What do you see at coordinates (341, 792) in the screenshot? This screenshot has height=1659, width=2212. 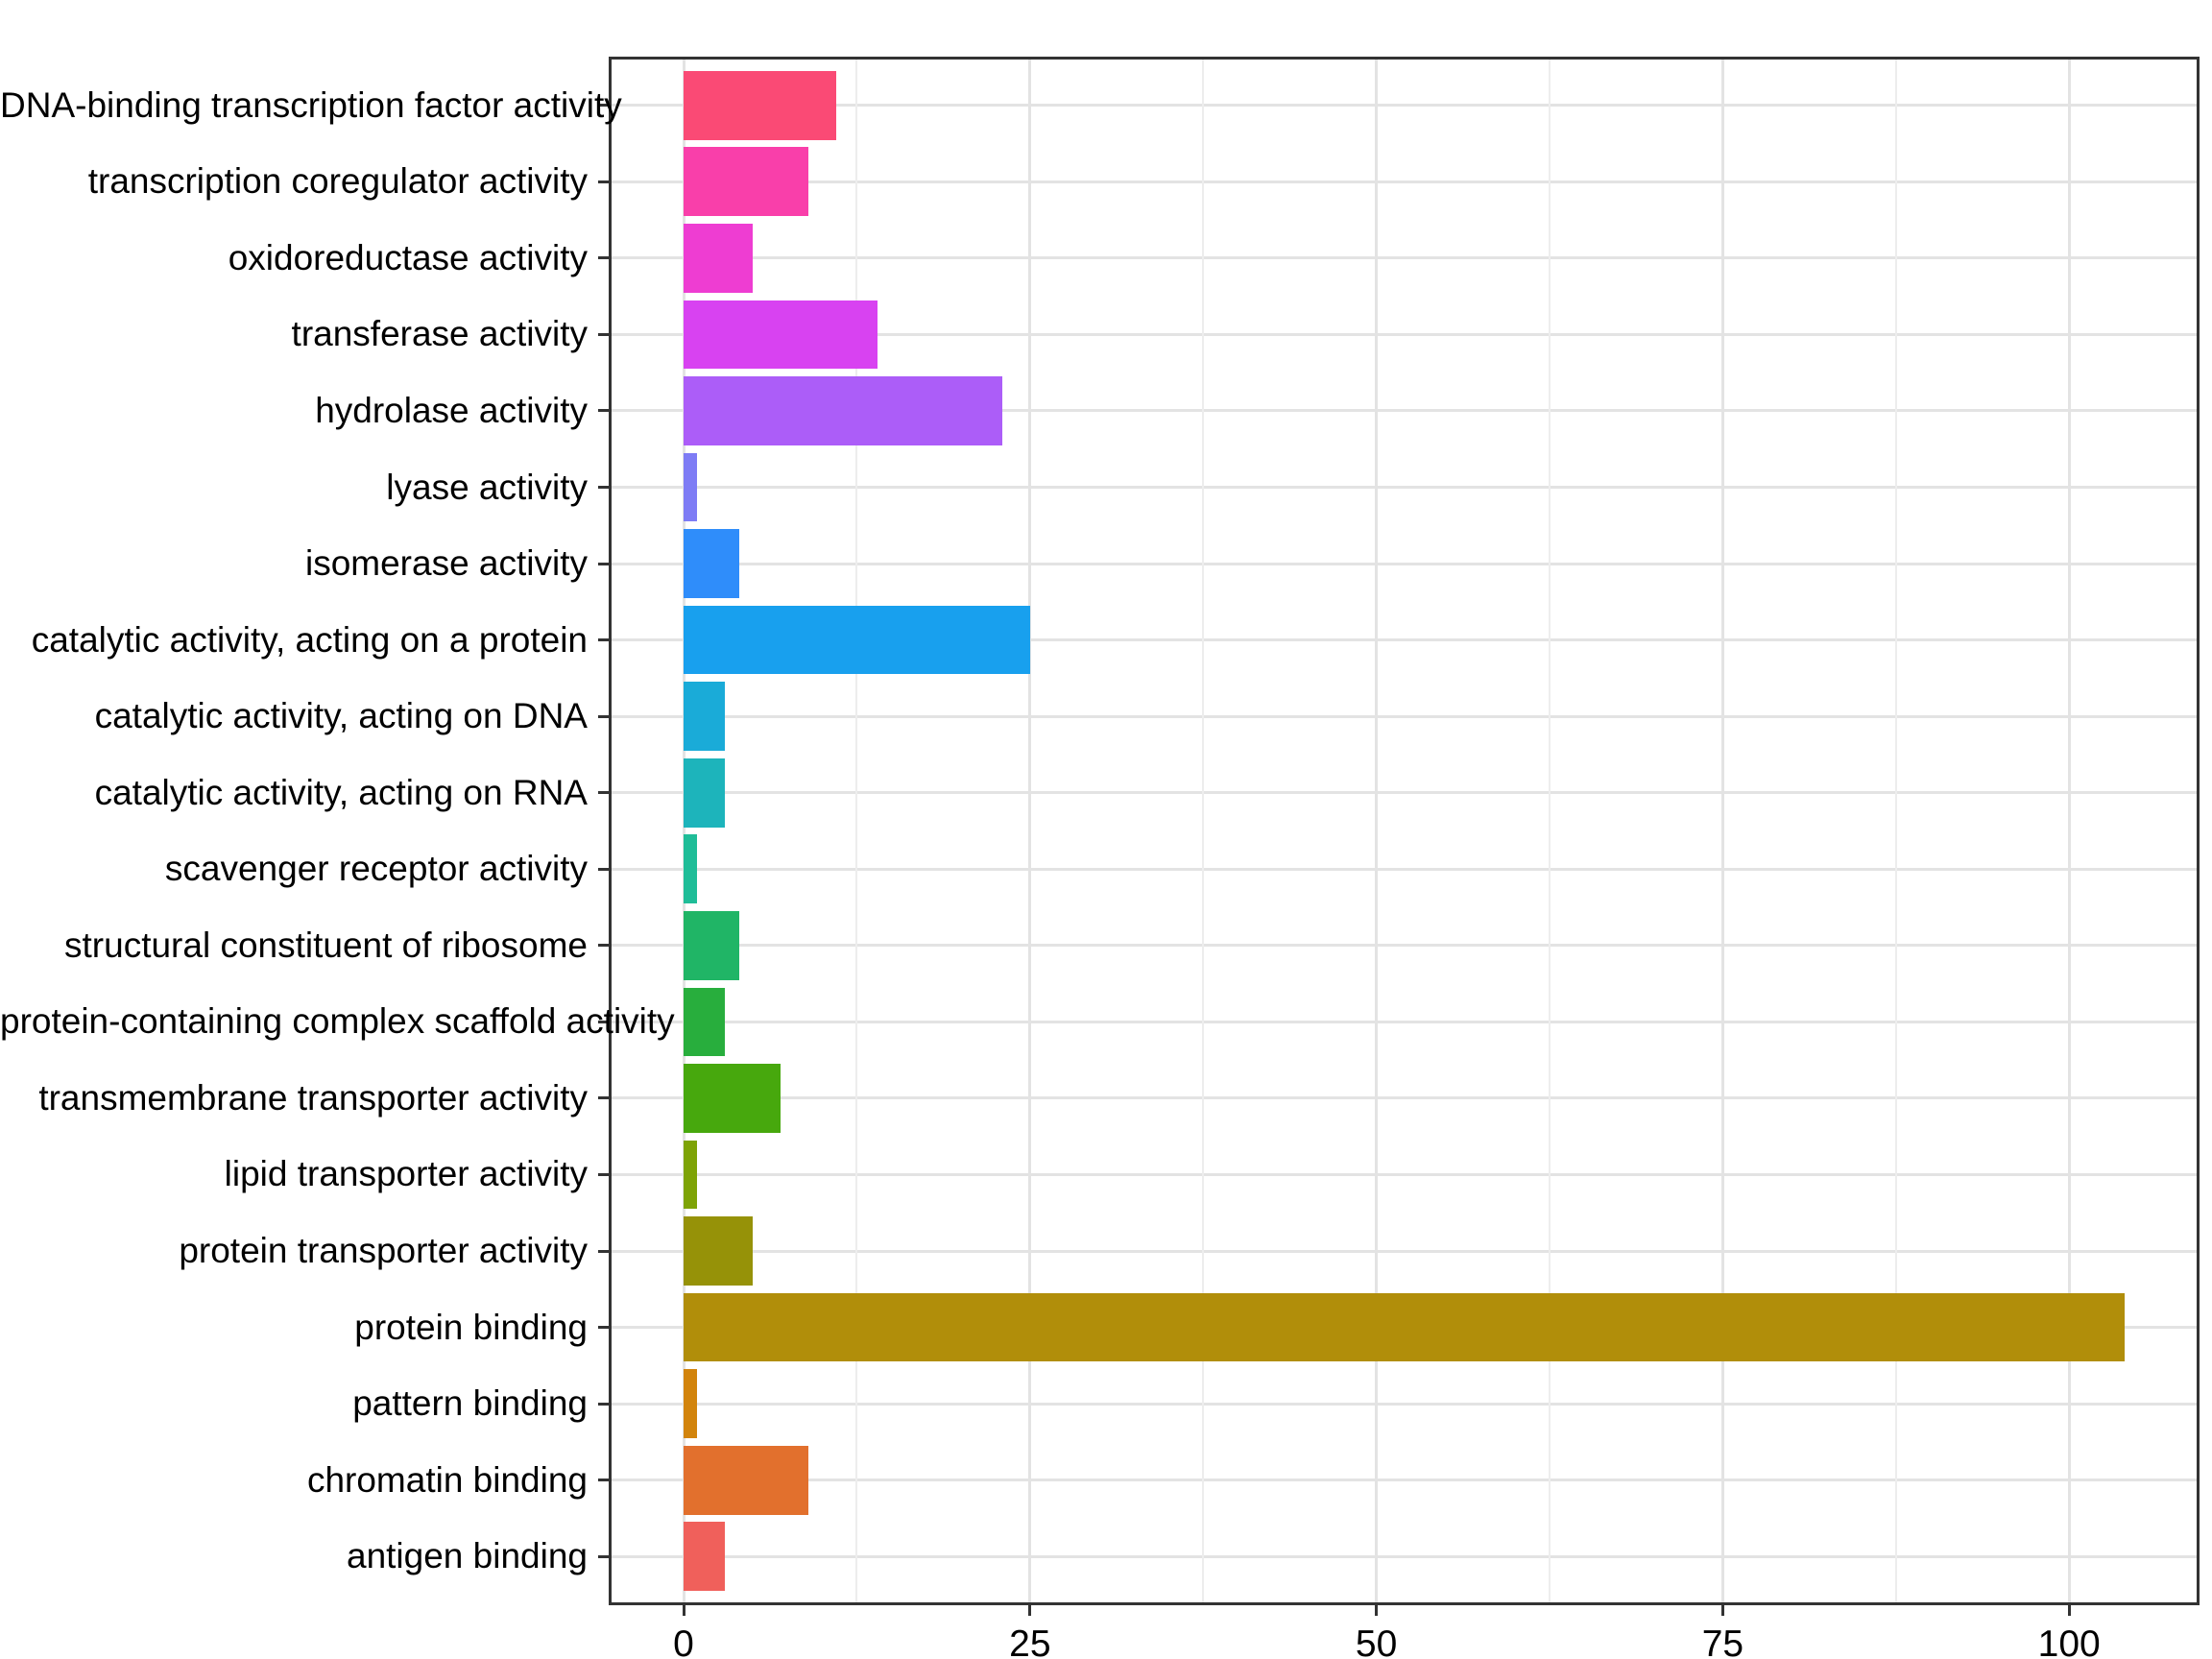 I see `y-axis-label: catalytic activity, acting on RNA` at bounding box center [341, 792].